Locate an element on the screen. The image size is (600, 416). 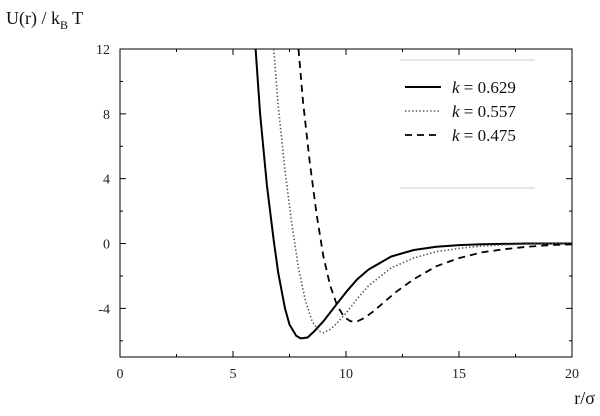
legend-k-value: = 0.475 is located at coordinates (488, 135).